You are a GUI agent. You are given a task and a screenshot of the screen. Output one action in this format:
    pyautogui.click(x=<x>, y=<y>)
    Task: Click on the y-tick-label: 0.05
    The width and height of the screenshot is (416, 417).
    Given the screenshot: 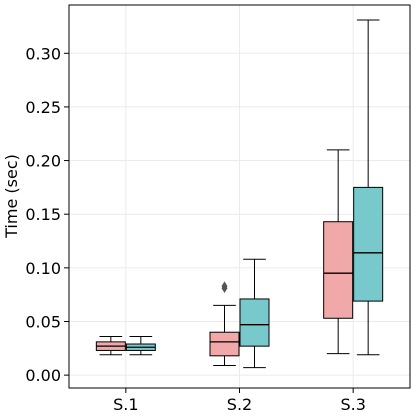 What is the action you would take?
    pyautogui.click(x=43, y=321)
    